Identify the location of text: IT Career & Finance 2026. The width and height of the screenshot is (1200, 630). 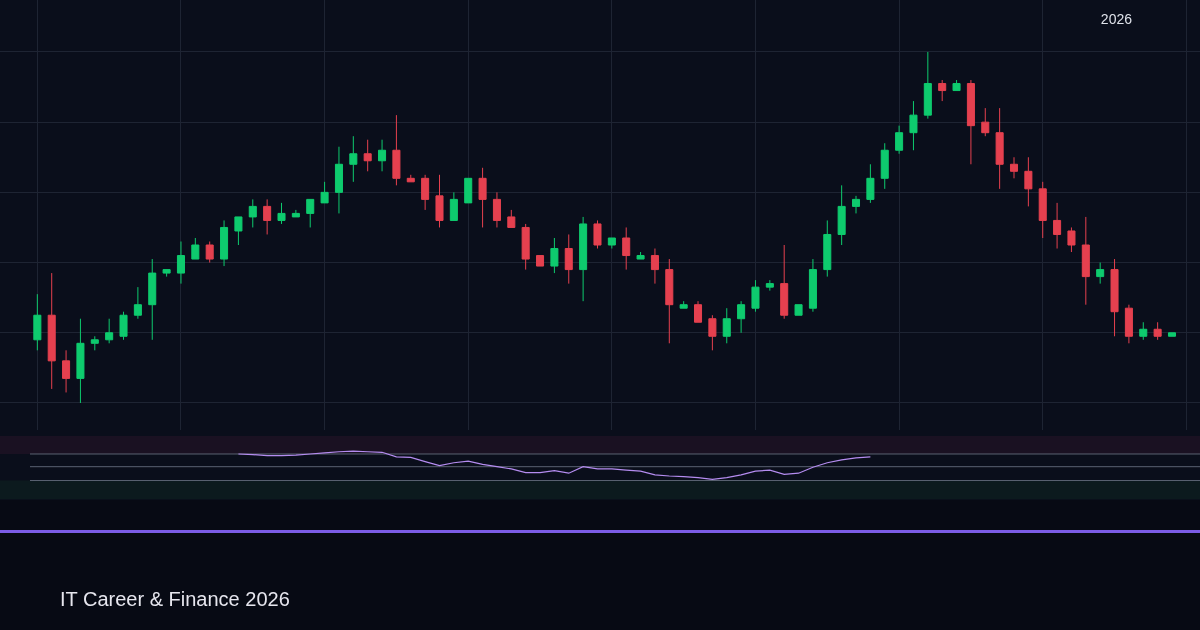
(175, 599).